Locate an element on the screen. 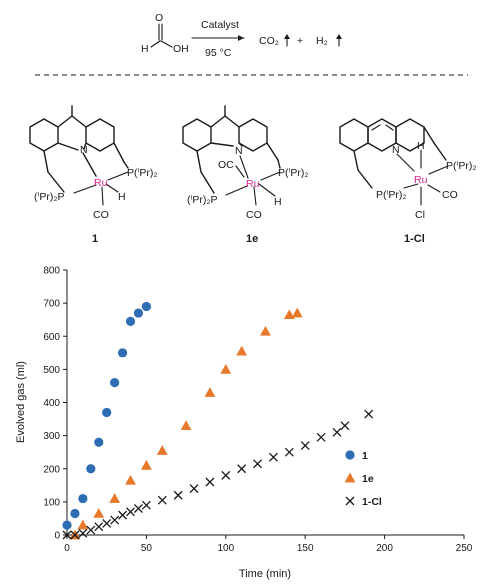 The width and height of the screenshot is (497, 586). y-tick-label: 100 is located at coordinates (51, 502).